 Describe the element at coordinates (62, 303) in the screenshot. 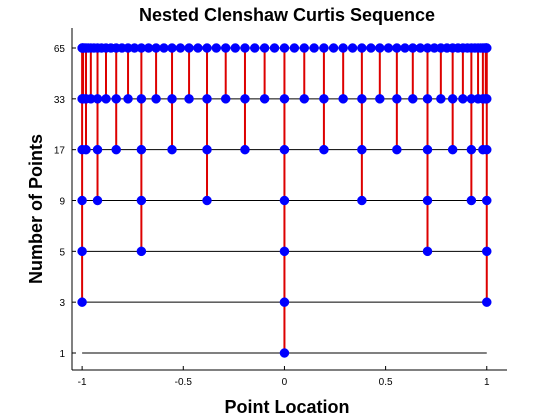

I see `y-tick-label: 3` at that location.